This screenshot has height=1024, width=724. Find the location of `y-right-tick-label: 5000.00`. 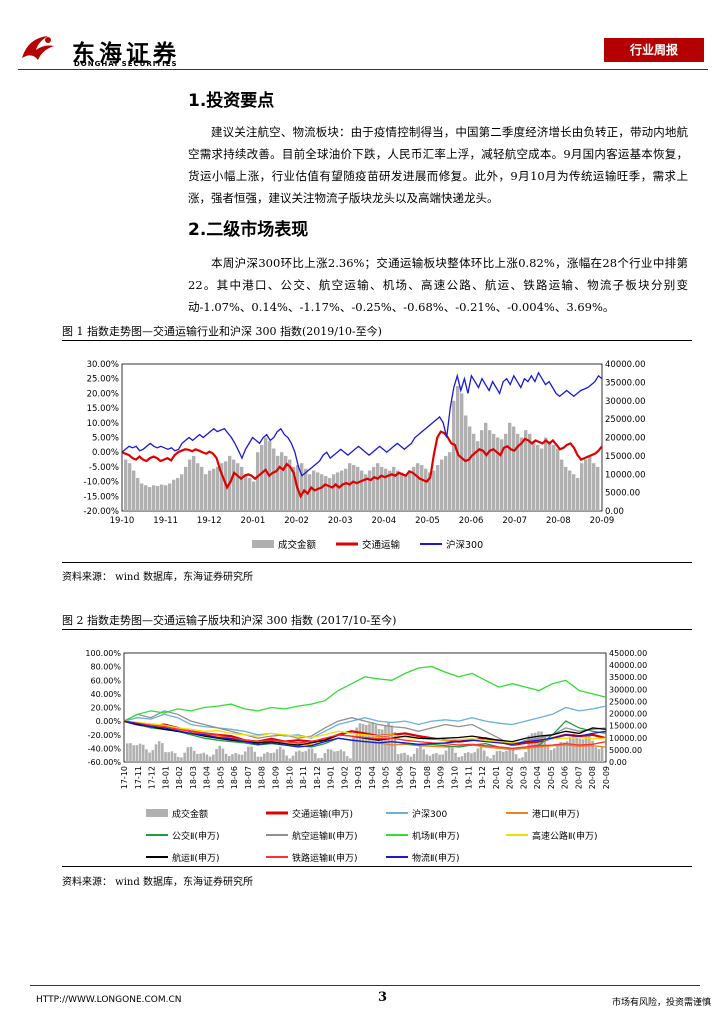

y-right-tick-label: 5000.00 is located at coordinates (625, 750).